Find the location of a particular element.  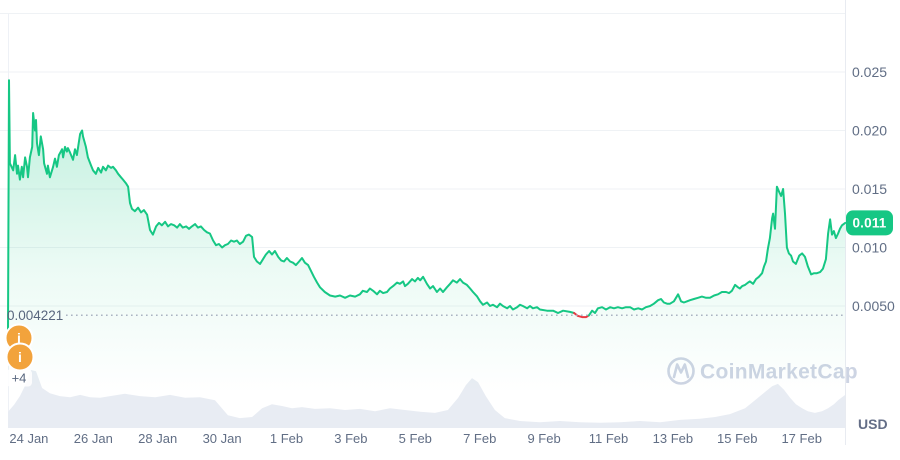

y-axis: 0.025 0.020 0.015 0.010 0.0050 is located at coordinates (873, 189).